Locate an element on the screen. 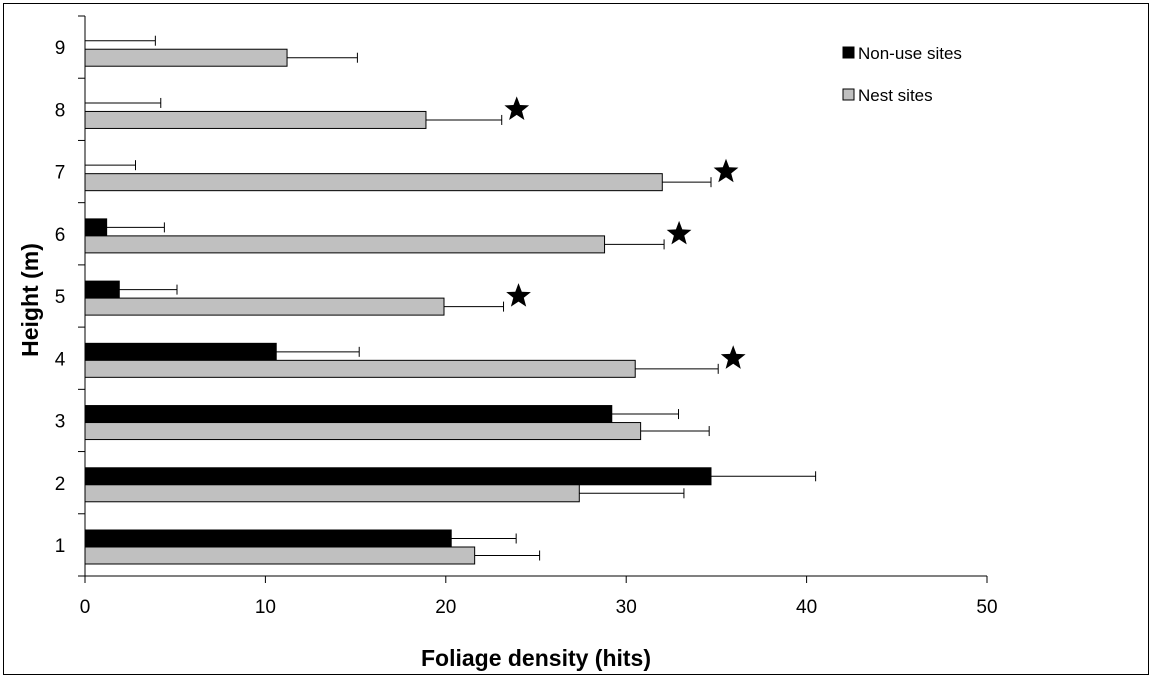 This screenshot has width=1154, height=680. y-tick-label: 9 is located at coordinates (60, 48).